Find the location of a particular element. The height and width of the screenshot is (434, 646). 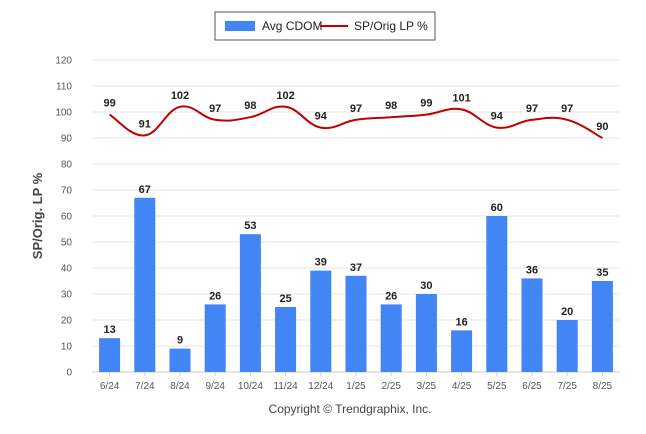

x-tick-label: 4/25 is located at coordinates (462, 386).